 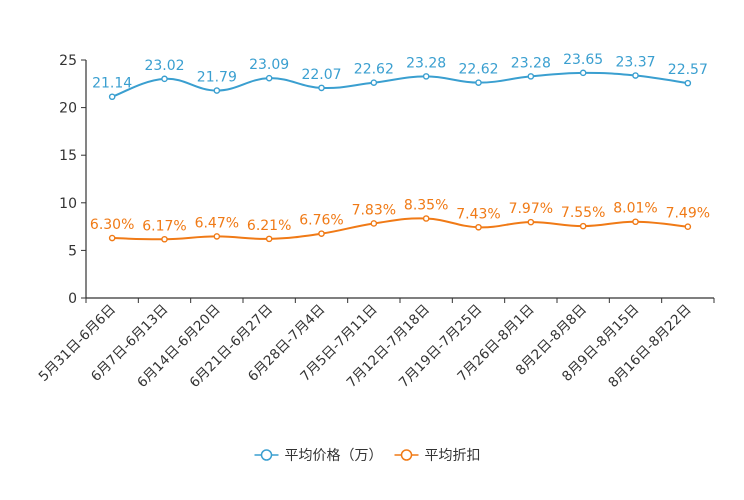 I want to click on y-tick-label: 20, so click(x=68, y=109).